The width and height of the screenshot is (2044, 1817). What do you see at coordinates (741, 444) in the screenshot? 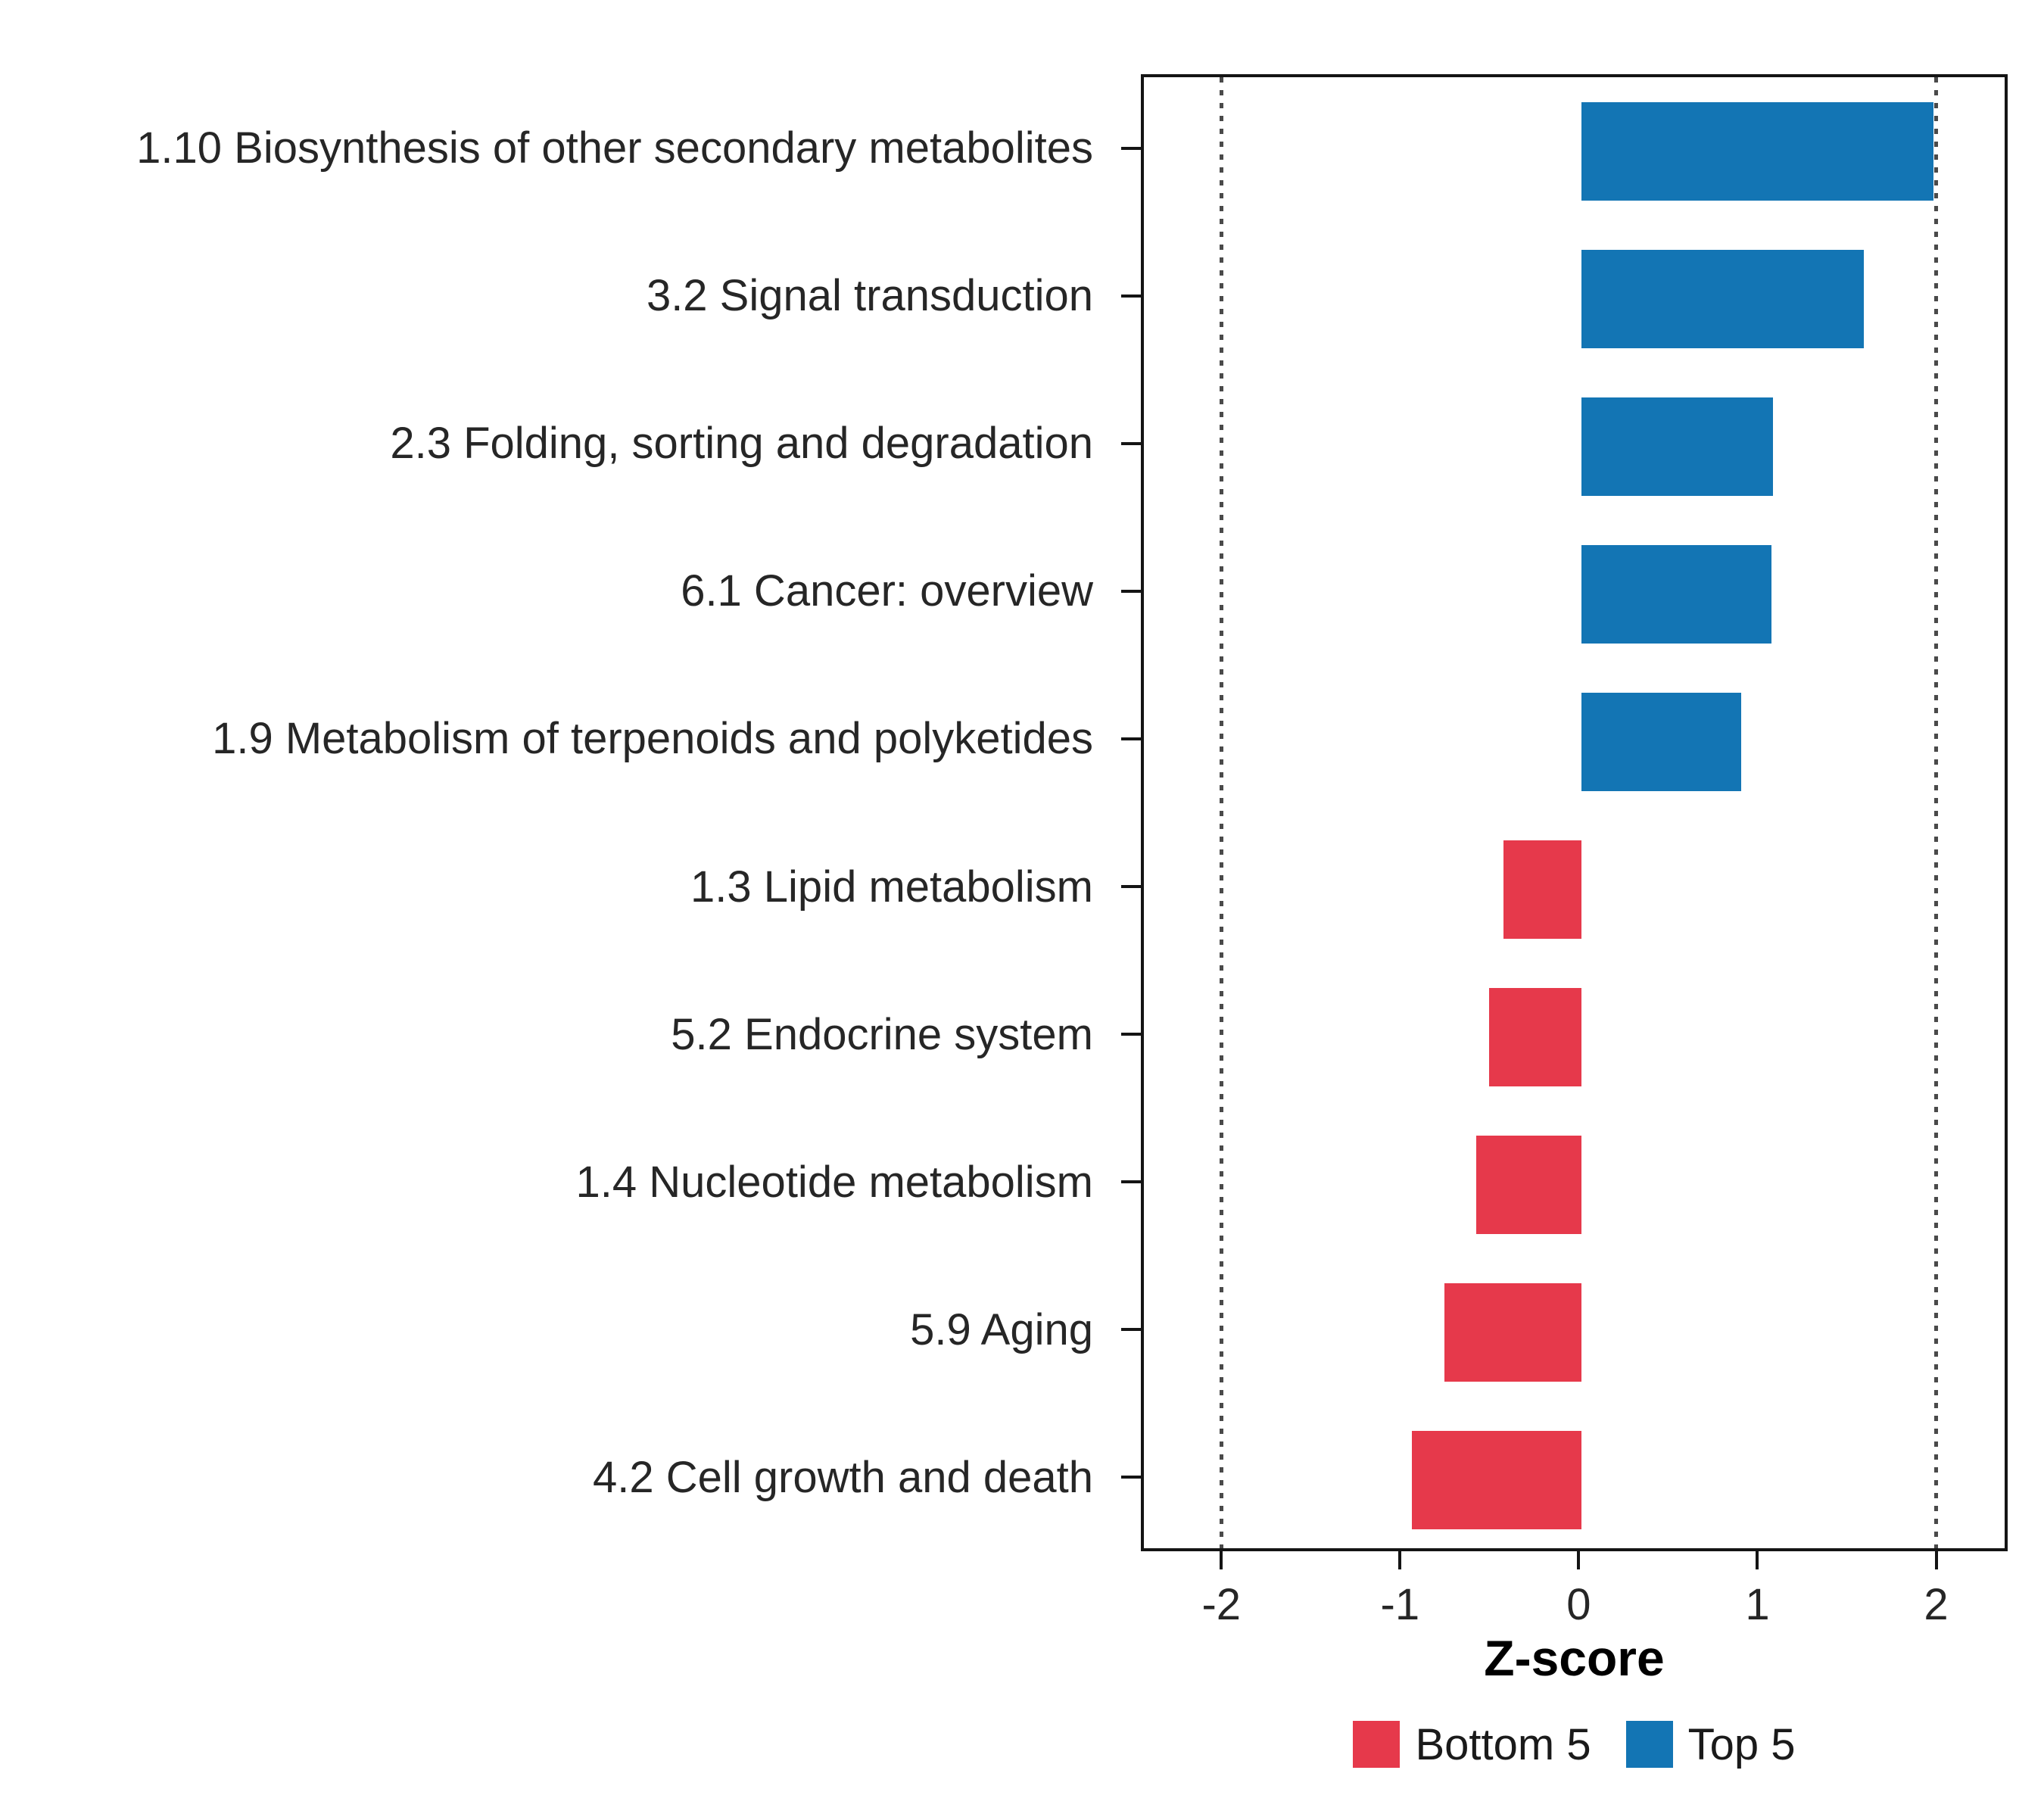
I see `category-label: 2.3 Folding, sorting and degradation` at bounding box center [741, 444].